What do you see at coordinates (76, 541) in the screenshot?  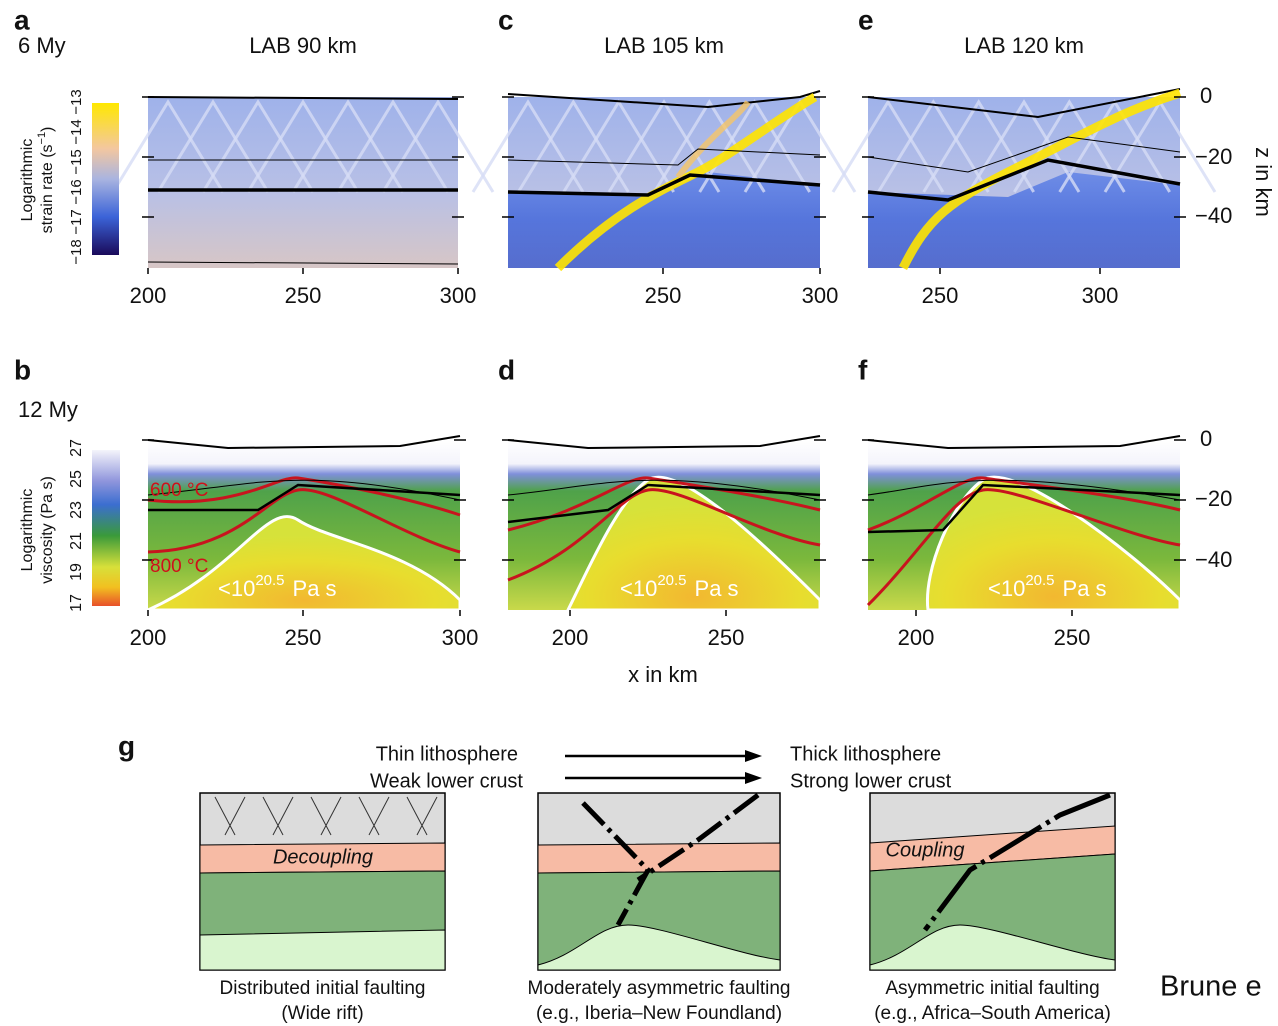 I see `colorbar-tick-label: 21` at bounding box center [76, 541].